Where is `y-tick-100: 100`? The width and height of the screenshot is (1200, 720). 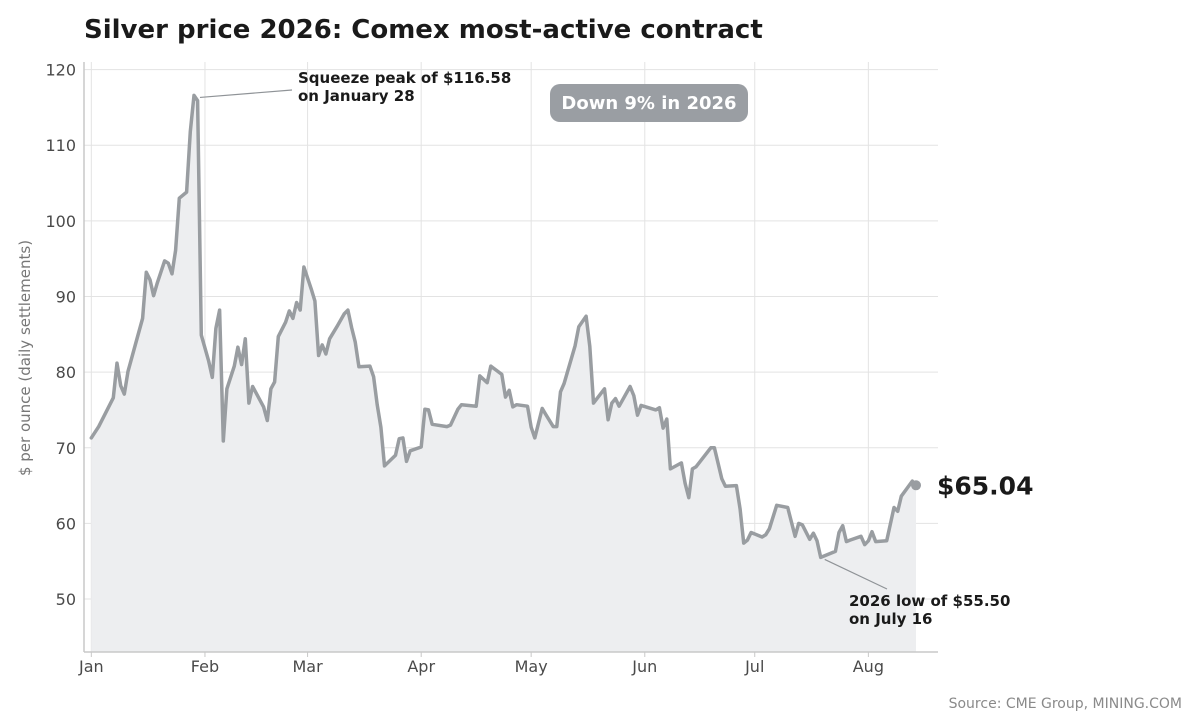 y-tick-100: 100 is located at coordinates (60, 221).